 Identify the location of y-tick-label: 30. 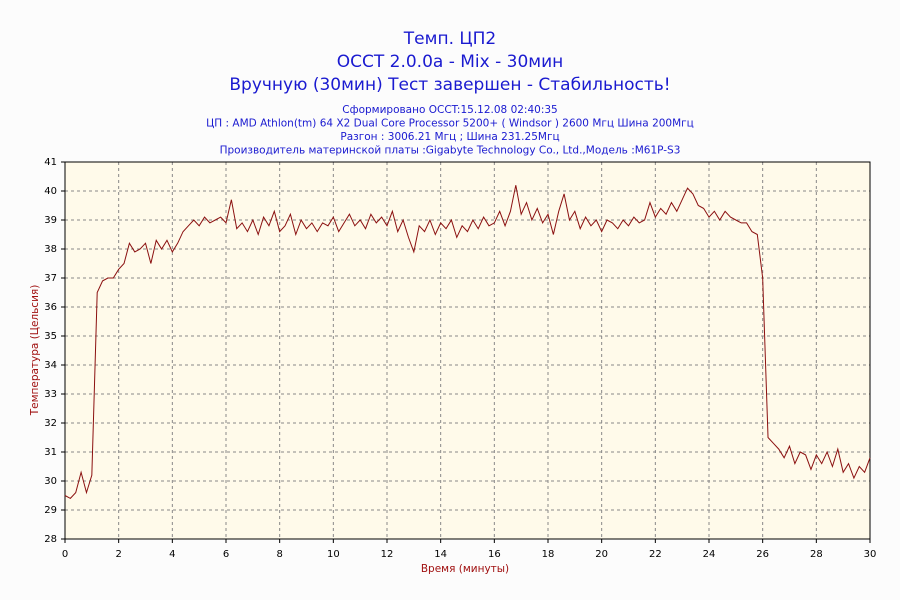
(50, 481).